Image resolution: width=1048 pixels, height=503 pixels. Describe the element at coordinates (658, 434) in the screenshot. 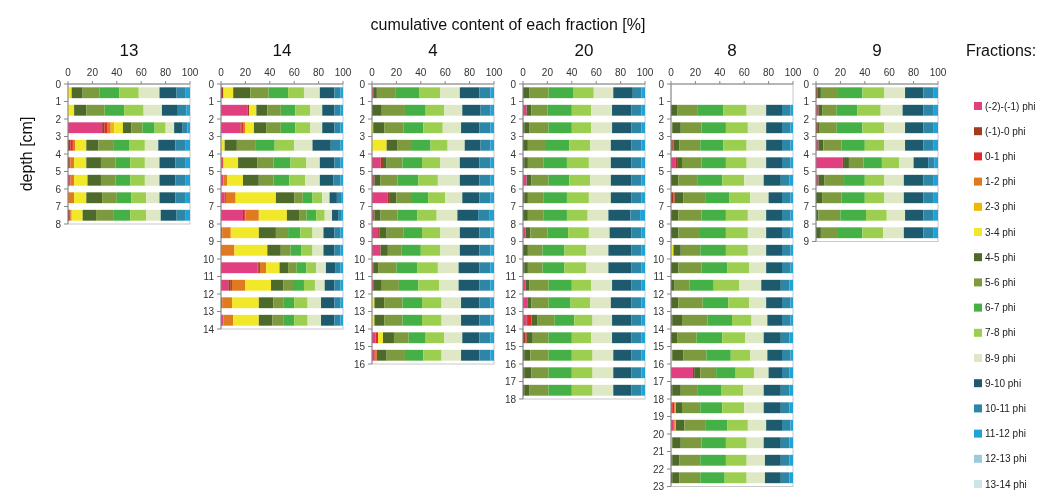

I see `y-tick-label: 20` at that location.